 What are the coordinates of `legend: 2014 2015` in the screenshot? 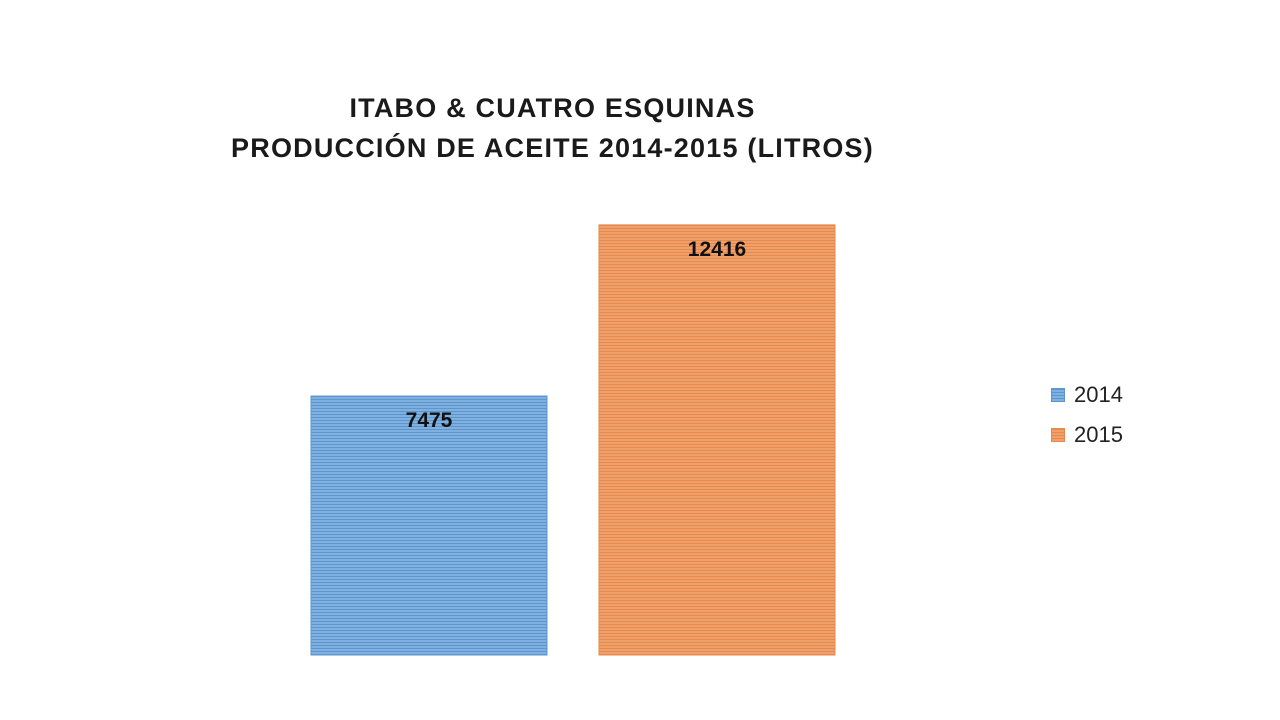 It's located at (1087, 415).